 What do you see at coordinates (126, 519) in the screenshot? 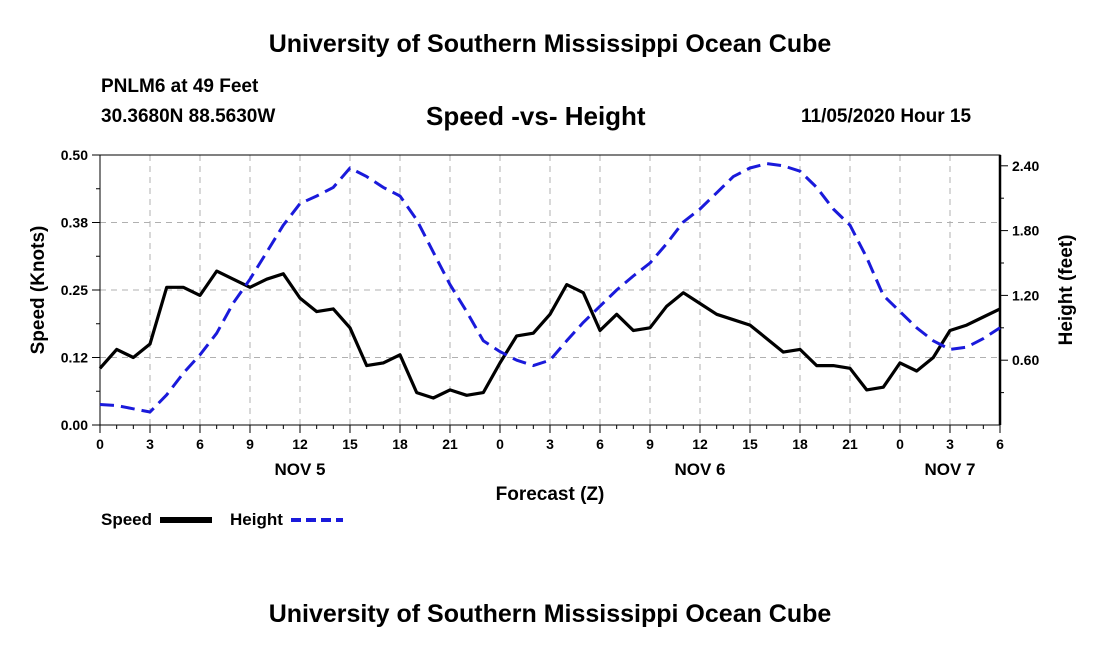
I see `legend-label-speed: Speed` at bounding box center [126, 519].